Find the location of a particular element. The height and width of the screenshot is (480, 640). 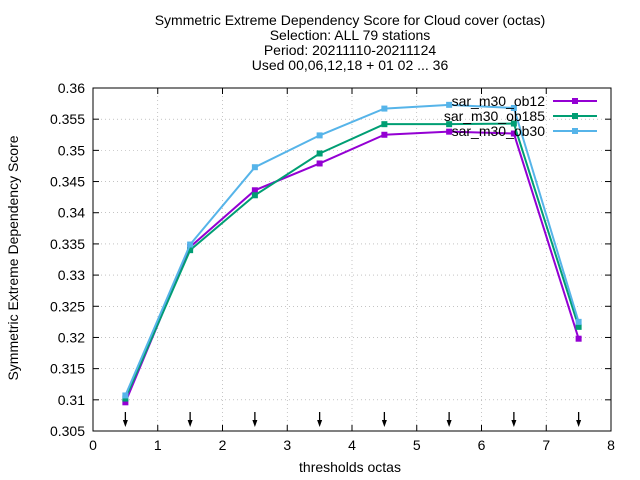

y-tick-label: 0.31 is located at coordinates (71, 400).